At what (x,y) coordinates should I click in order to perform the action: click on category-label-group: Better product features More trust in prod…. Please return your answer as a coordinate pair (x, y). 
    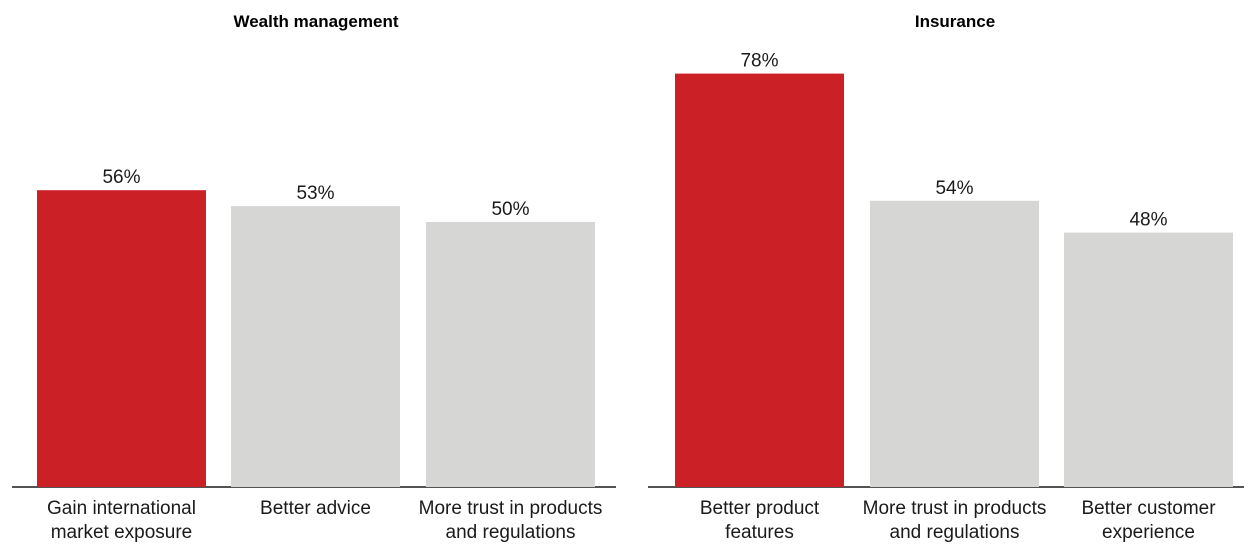
    Looking at the image, I should click on (958, 520).